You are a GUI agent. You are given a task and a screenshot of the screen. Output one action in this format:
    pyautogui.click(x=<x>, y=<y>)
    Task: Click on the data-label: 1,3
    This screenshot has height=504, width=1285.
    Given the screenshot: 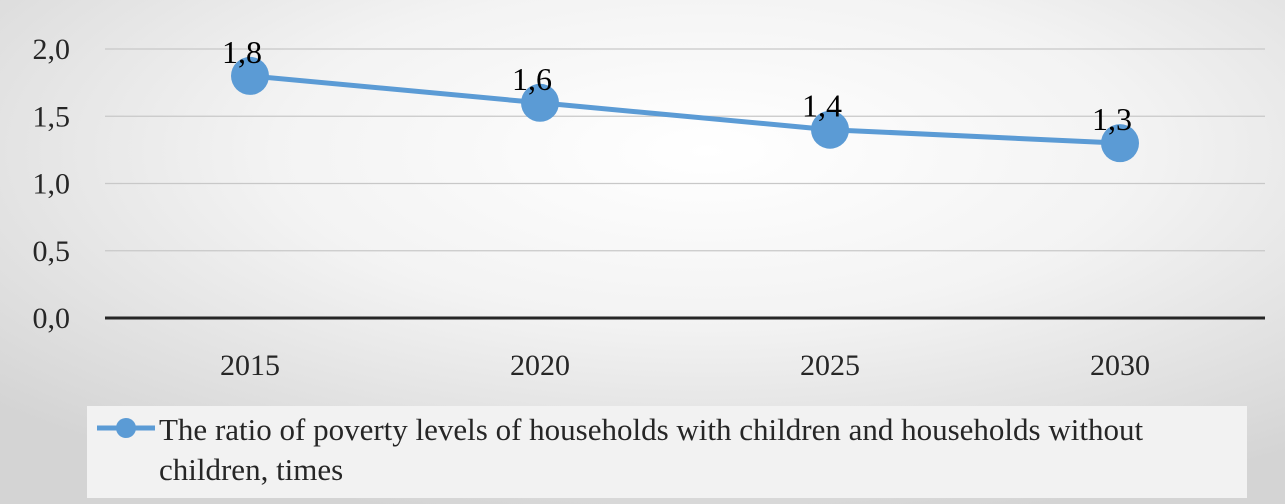 What is the action you would take?
    pyautogui.click(x=1112, y=119)
    